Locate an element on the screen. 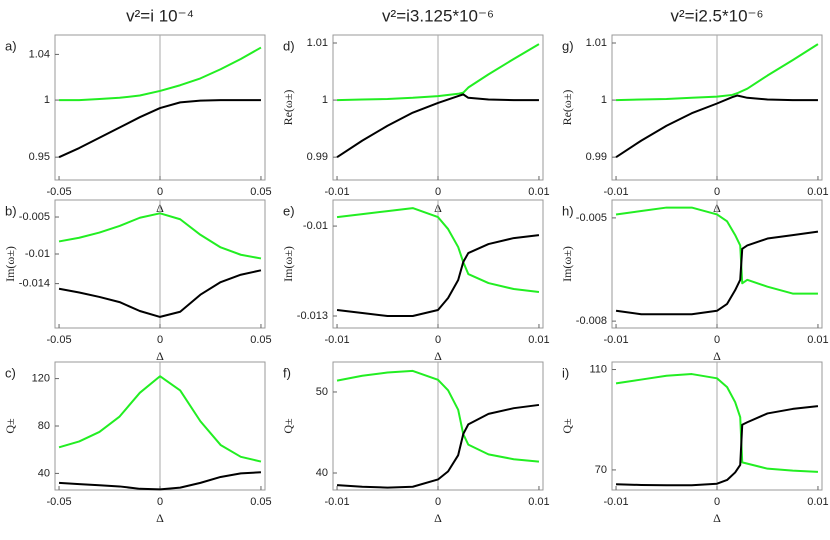 Image resolution: width=830 pixels, height=540 pixels. y-tick-label: 50 is located at coordinates (322, 392).